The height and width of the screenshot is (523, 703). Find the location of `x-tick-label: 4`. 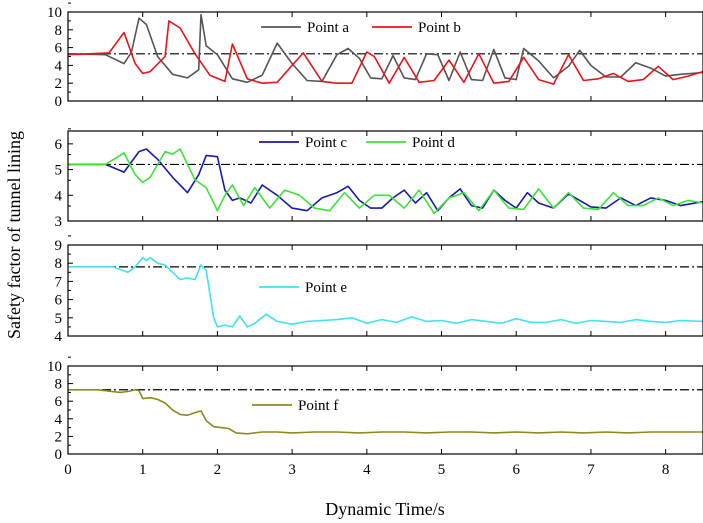

x-tick-label: 4 is located at coordinates (367, 470).